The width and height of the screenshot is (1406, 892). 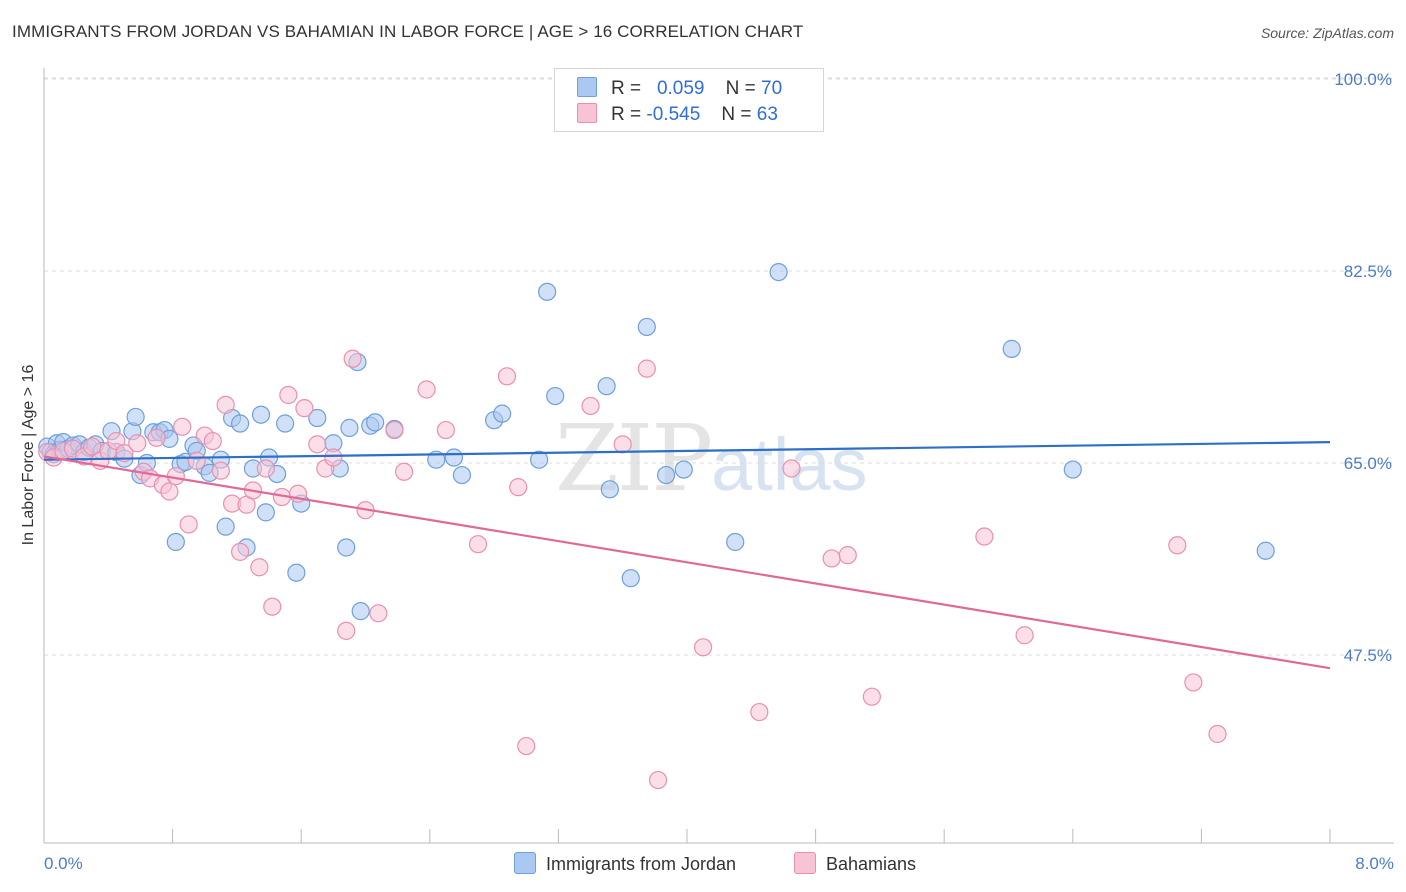 I want to click on legend-swatch-bahamians, so click(x=805, y=863).